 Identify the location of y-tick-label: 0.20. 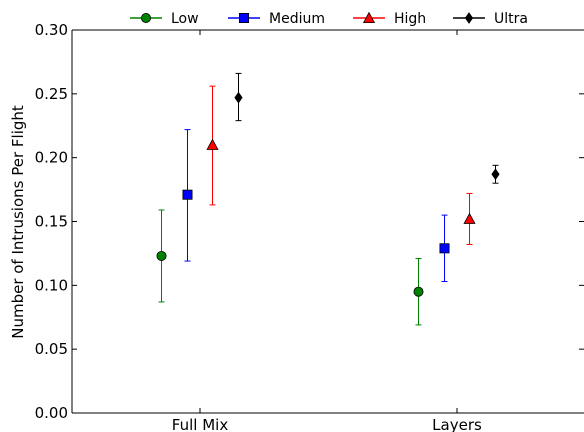
(51, 158).